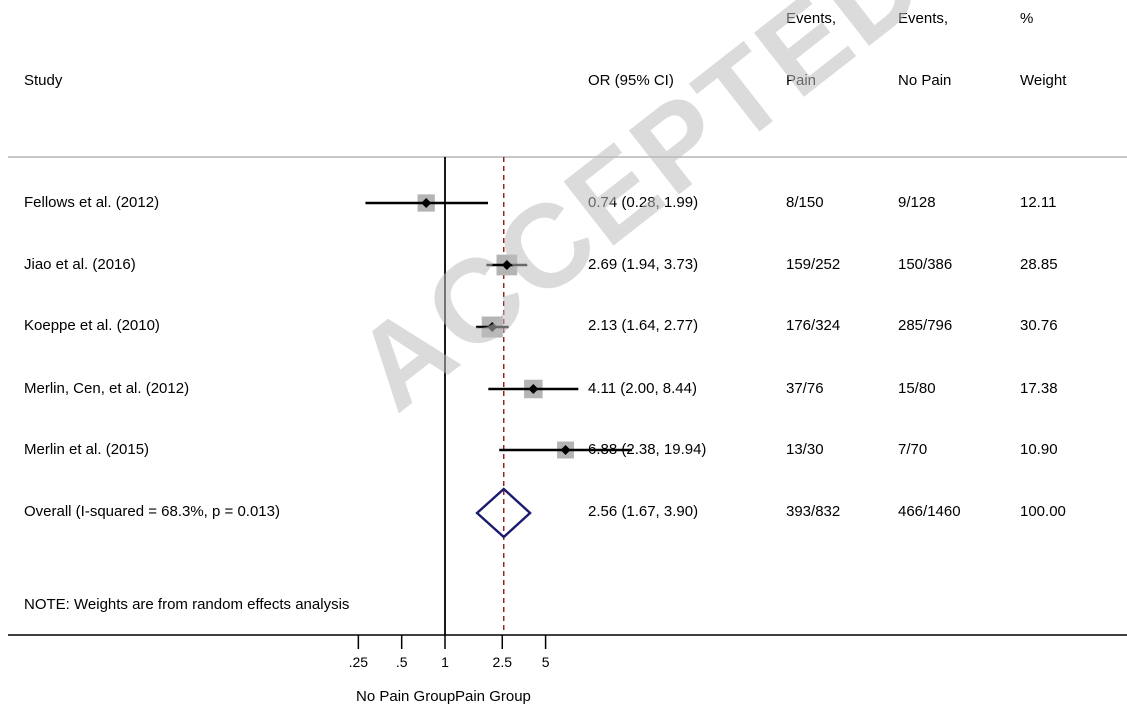 The height and width of the screenshot is (709, 1127). I want to click on x-tick-label: 1, so click(445, 662).